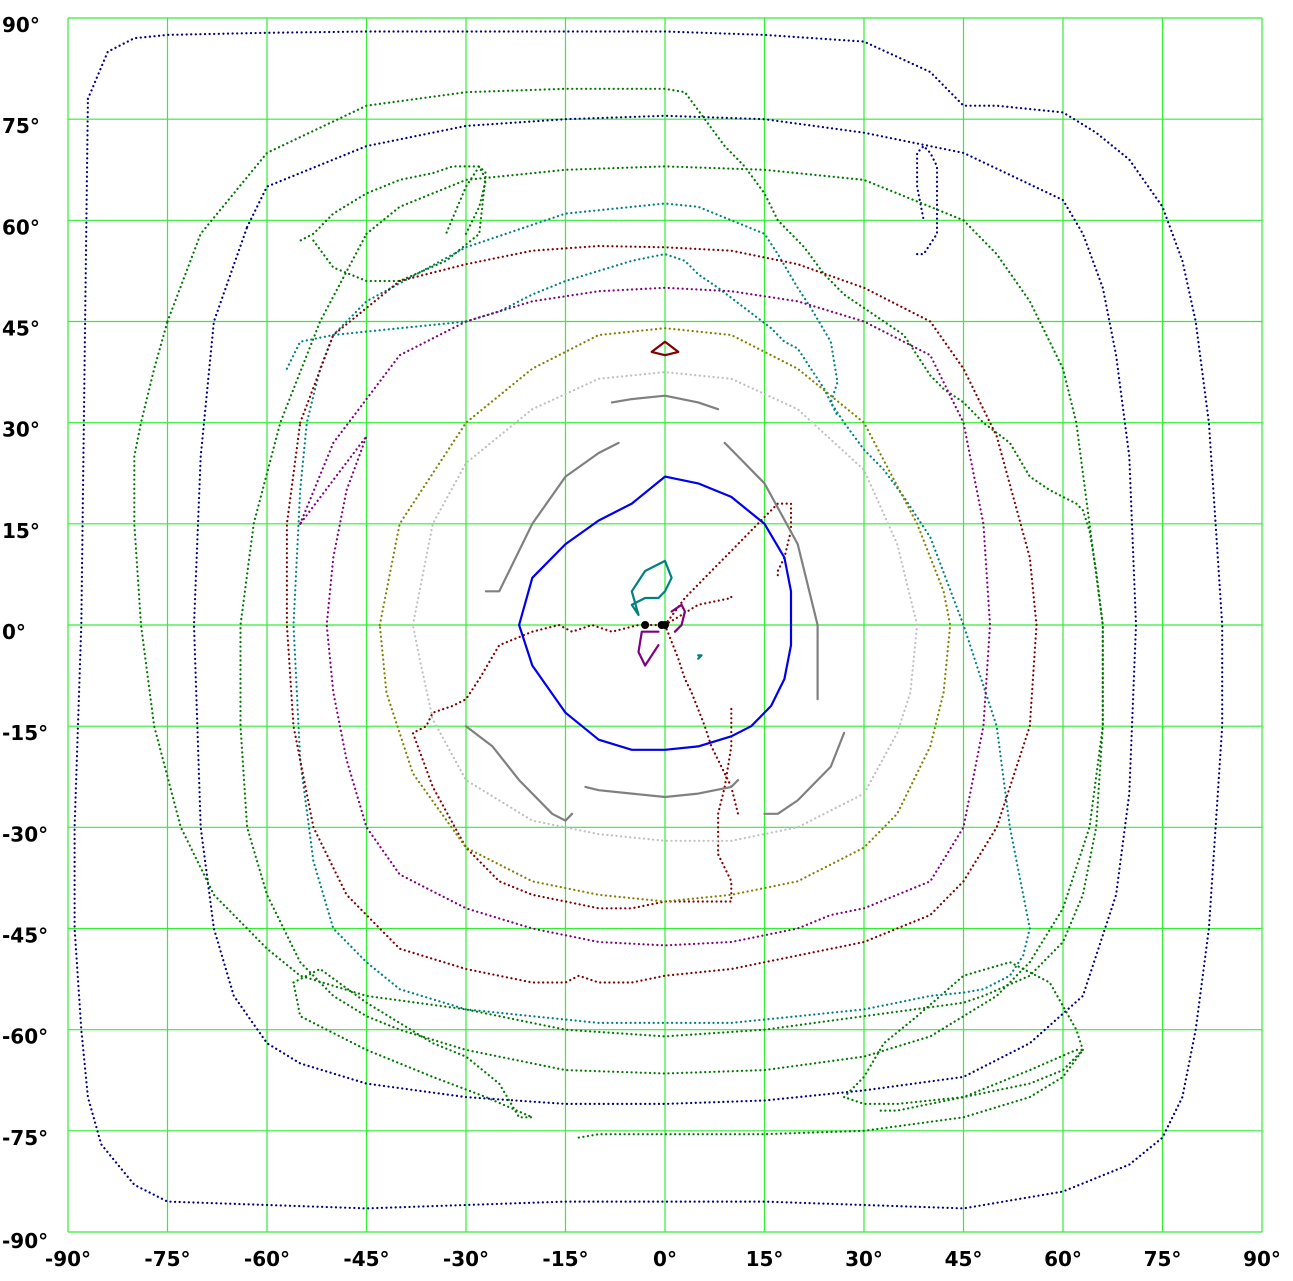  Describe the element at coordinates (21, 25) in the screenshot. I see `y-tick-label: 90°` at that location.